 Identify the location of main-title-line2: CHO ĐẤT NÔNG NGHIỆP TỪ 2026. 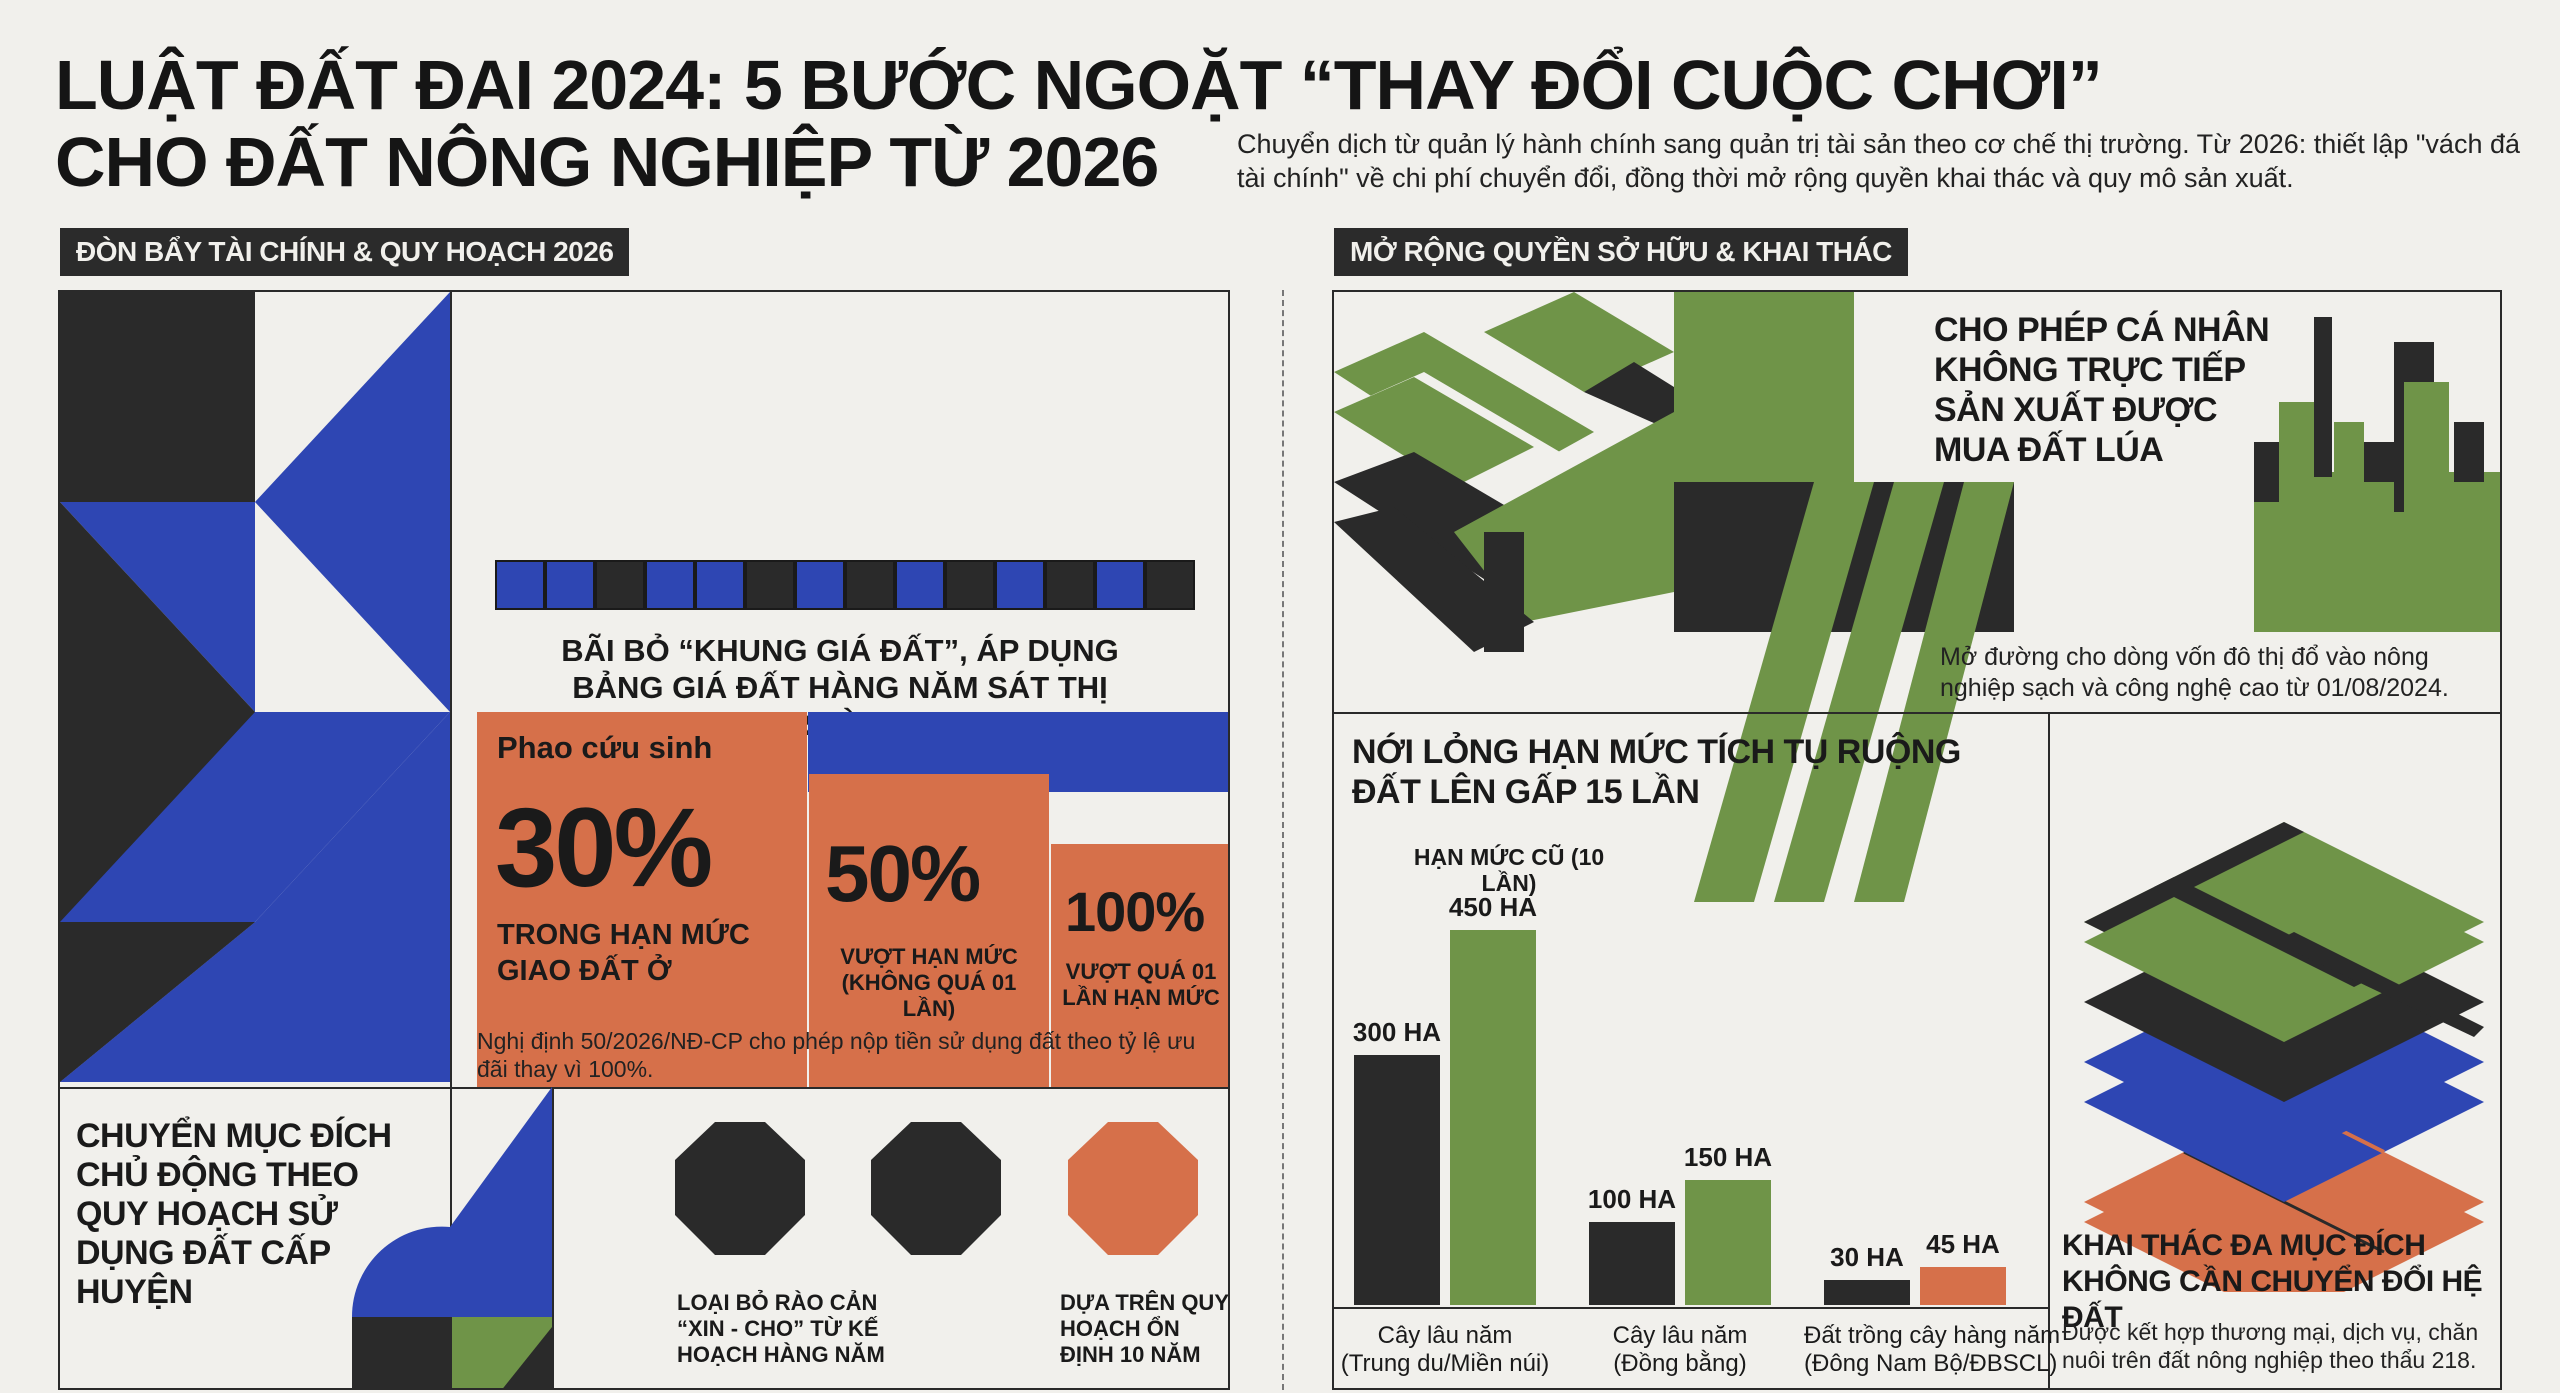
(607, 162).